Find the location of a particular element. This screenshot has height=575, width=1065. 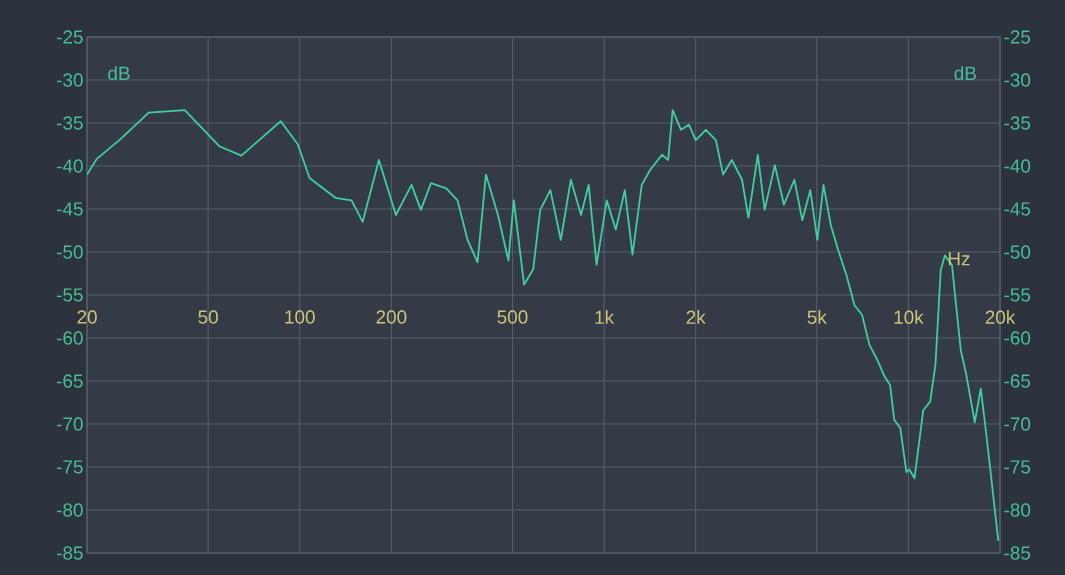

y2-tick-label: -60 is located at coordinates (1017, 338).